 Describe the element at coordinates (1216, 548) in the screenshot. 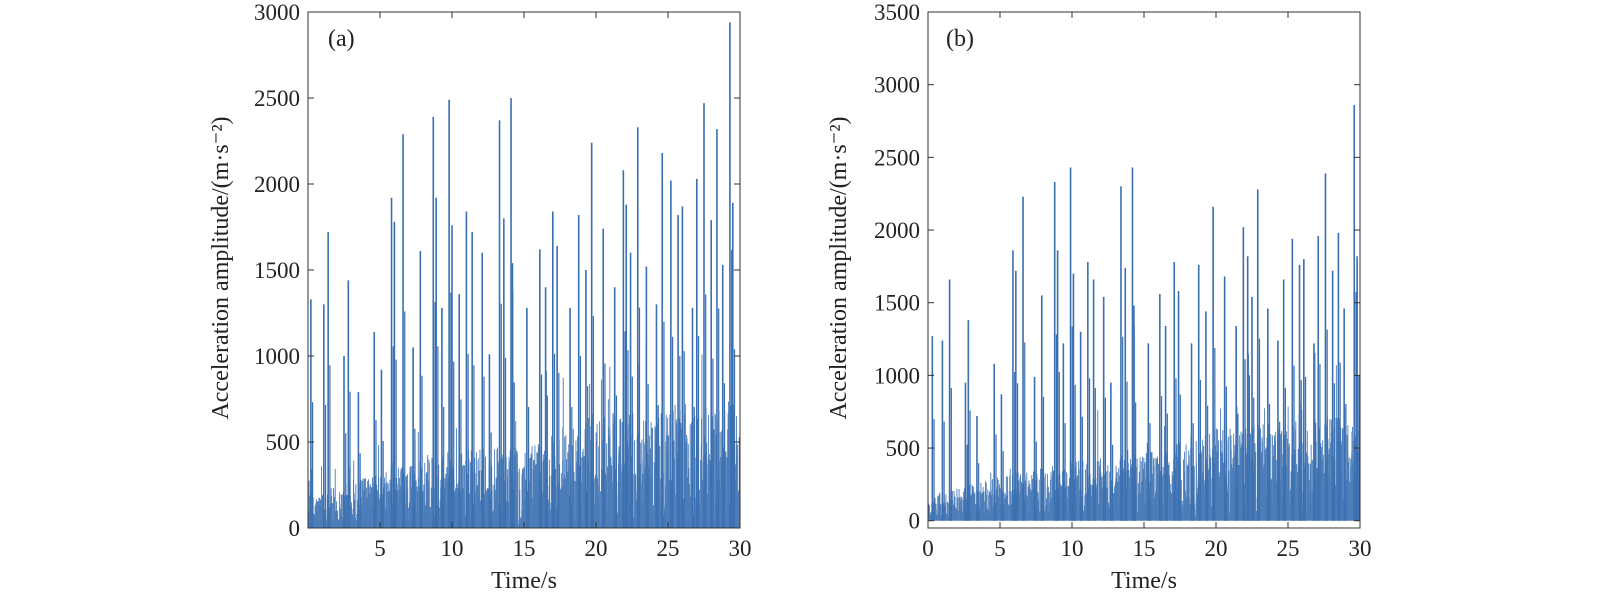

I see `x-tick-label-b-4: 20` at that location.